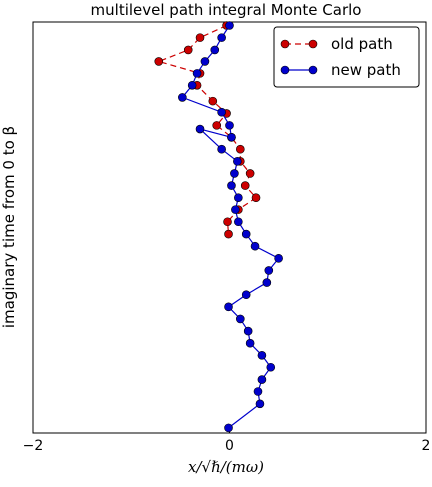 This screenshot has height=487, width=432. What do you see at coordinates (426, 446) in the screenshot?
I see `x-tick-label: 2` at bounding box center [426, 446].